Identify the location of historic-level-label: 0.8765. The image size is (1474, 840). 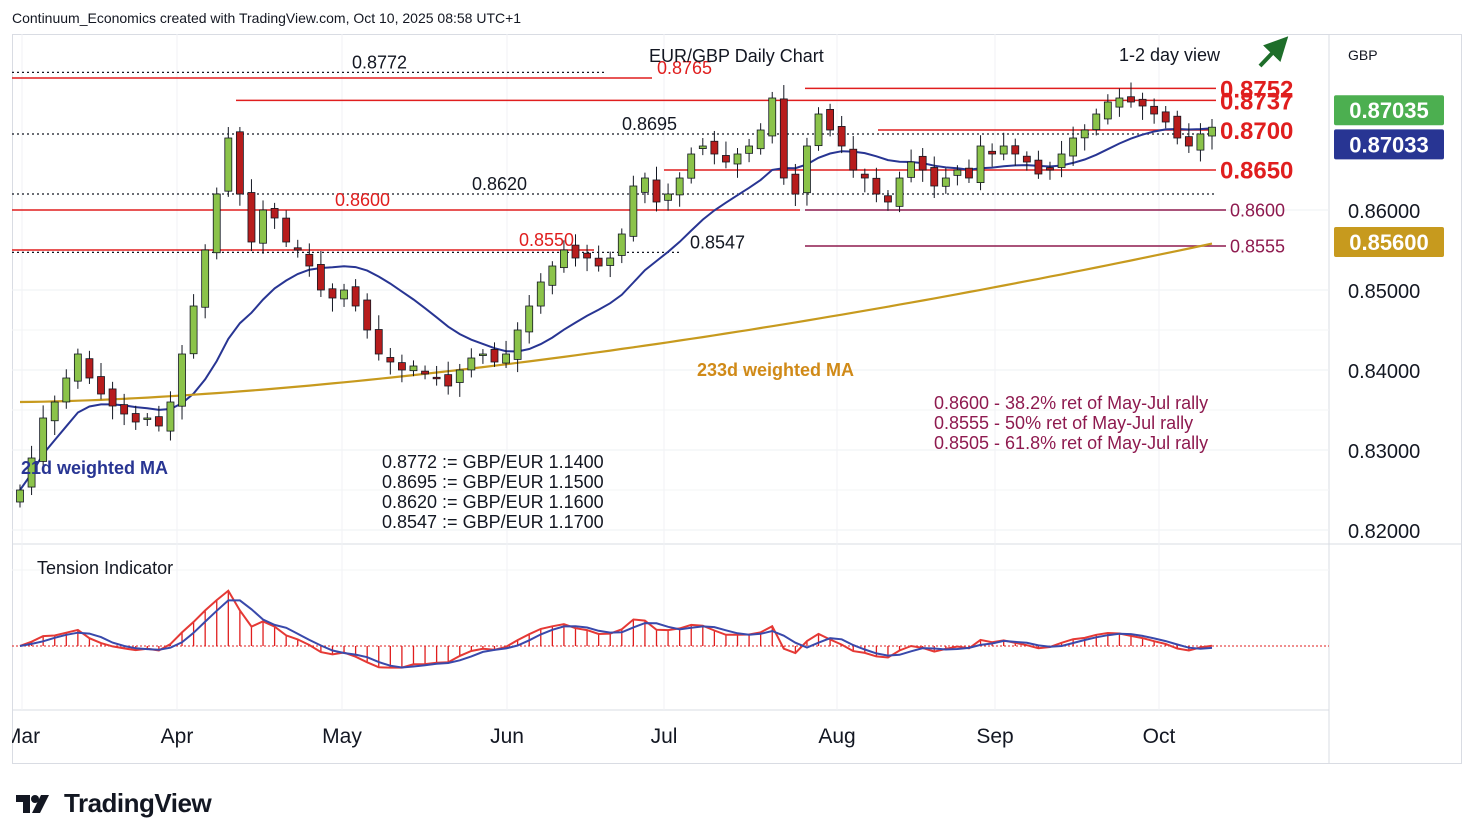
(684, 68).